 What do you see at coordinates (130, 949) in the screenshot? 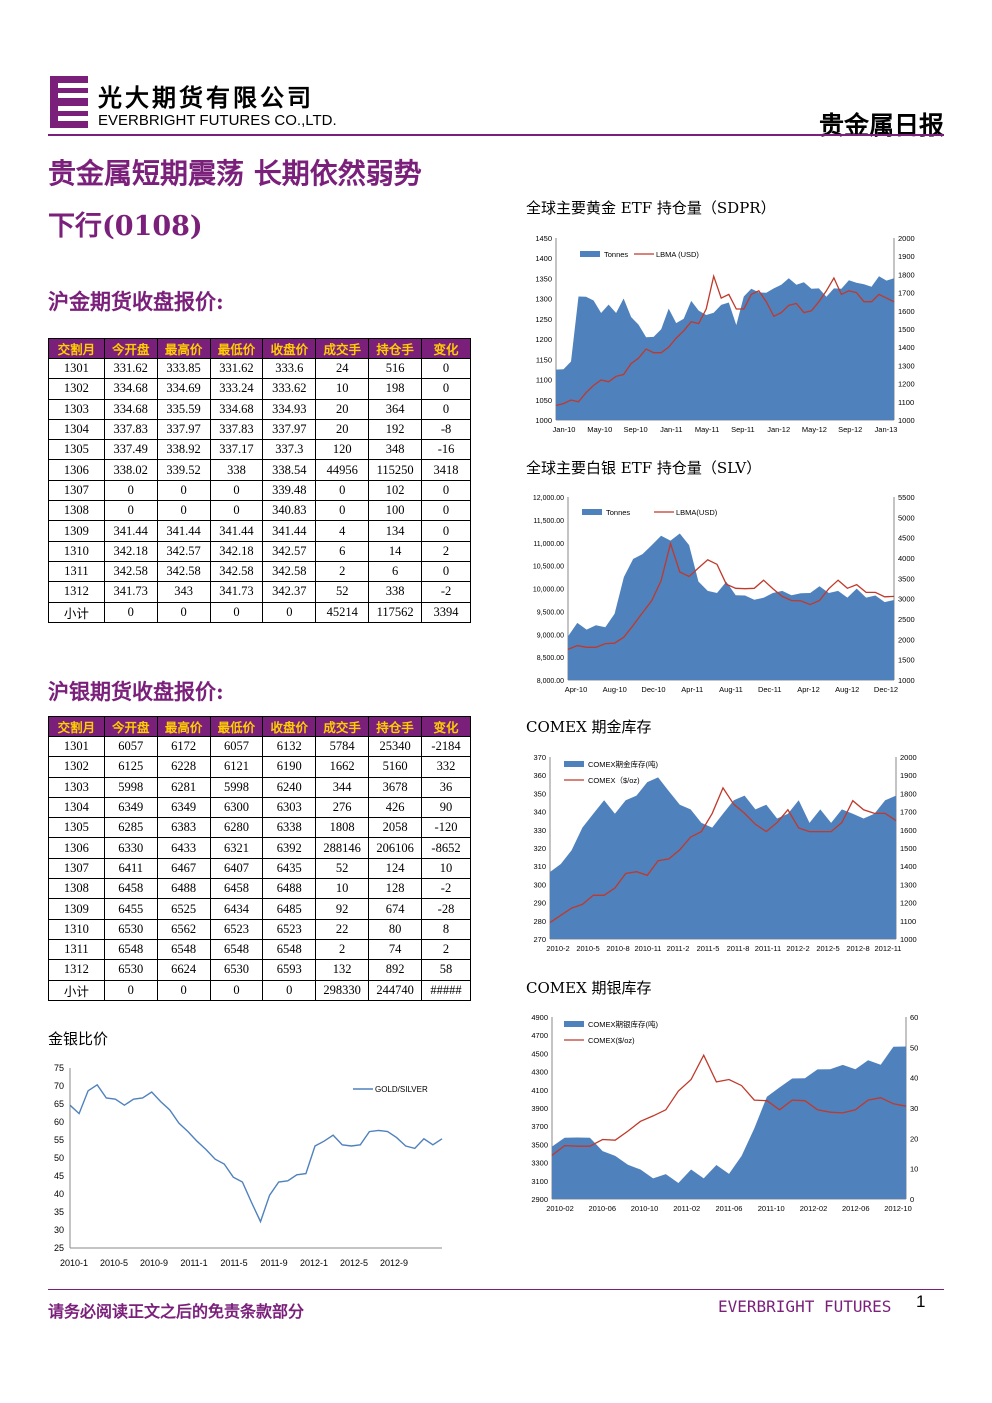
I see `table-cell: 6548` at bounding box center [130, 949].